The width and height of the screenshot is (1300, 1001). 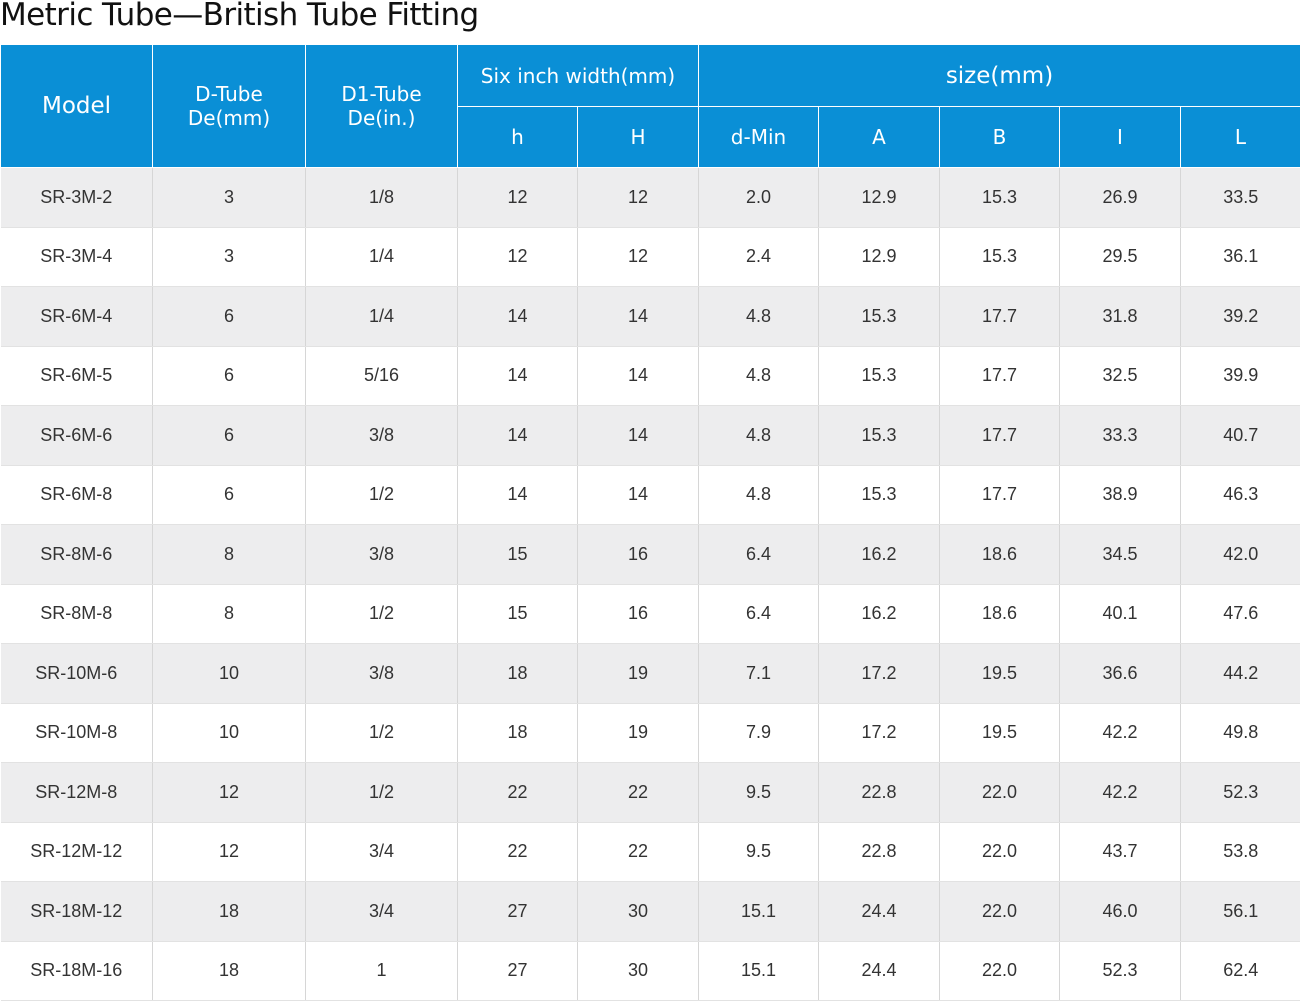 I want to click on cell-h-big: 12, so click(x=638, y=197).